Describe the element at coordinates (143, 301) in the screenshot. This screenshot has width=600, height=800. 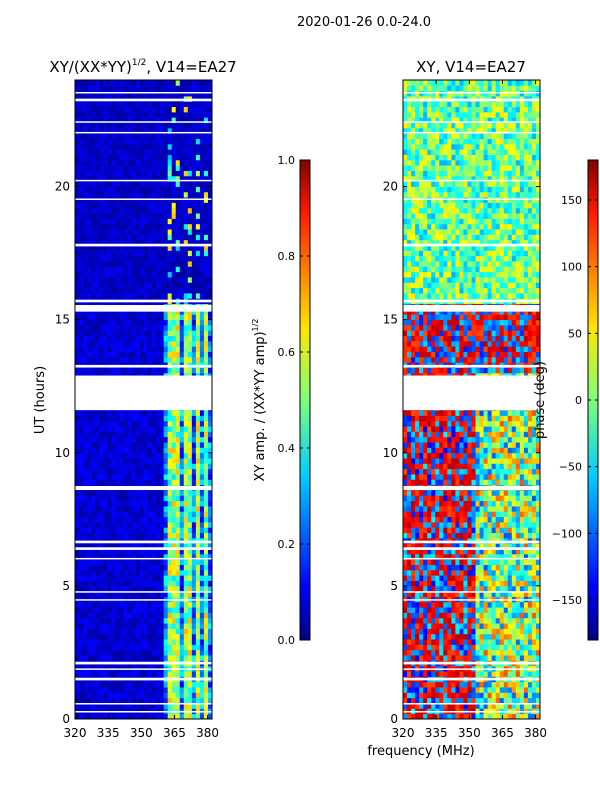
I see `left-flagged-band` at that location.